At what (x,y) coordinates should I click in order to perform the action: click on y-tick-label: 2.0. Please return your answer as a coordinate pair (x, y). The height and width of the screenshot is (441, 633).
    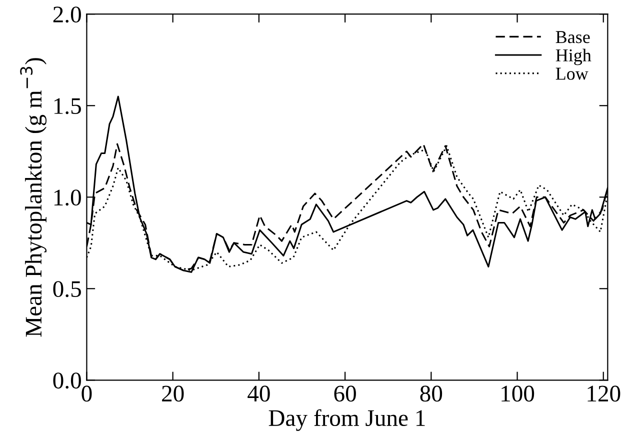
    Looking at the image, I should click on (67, 14).